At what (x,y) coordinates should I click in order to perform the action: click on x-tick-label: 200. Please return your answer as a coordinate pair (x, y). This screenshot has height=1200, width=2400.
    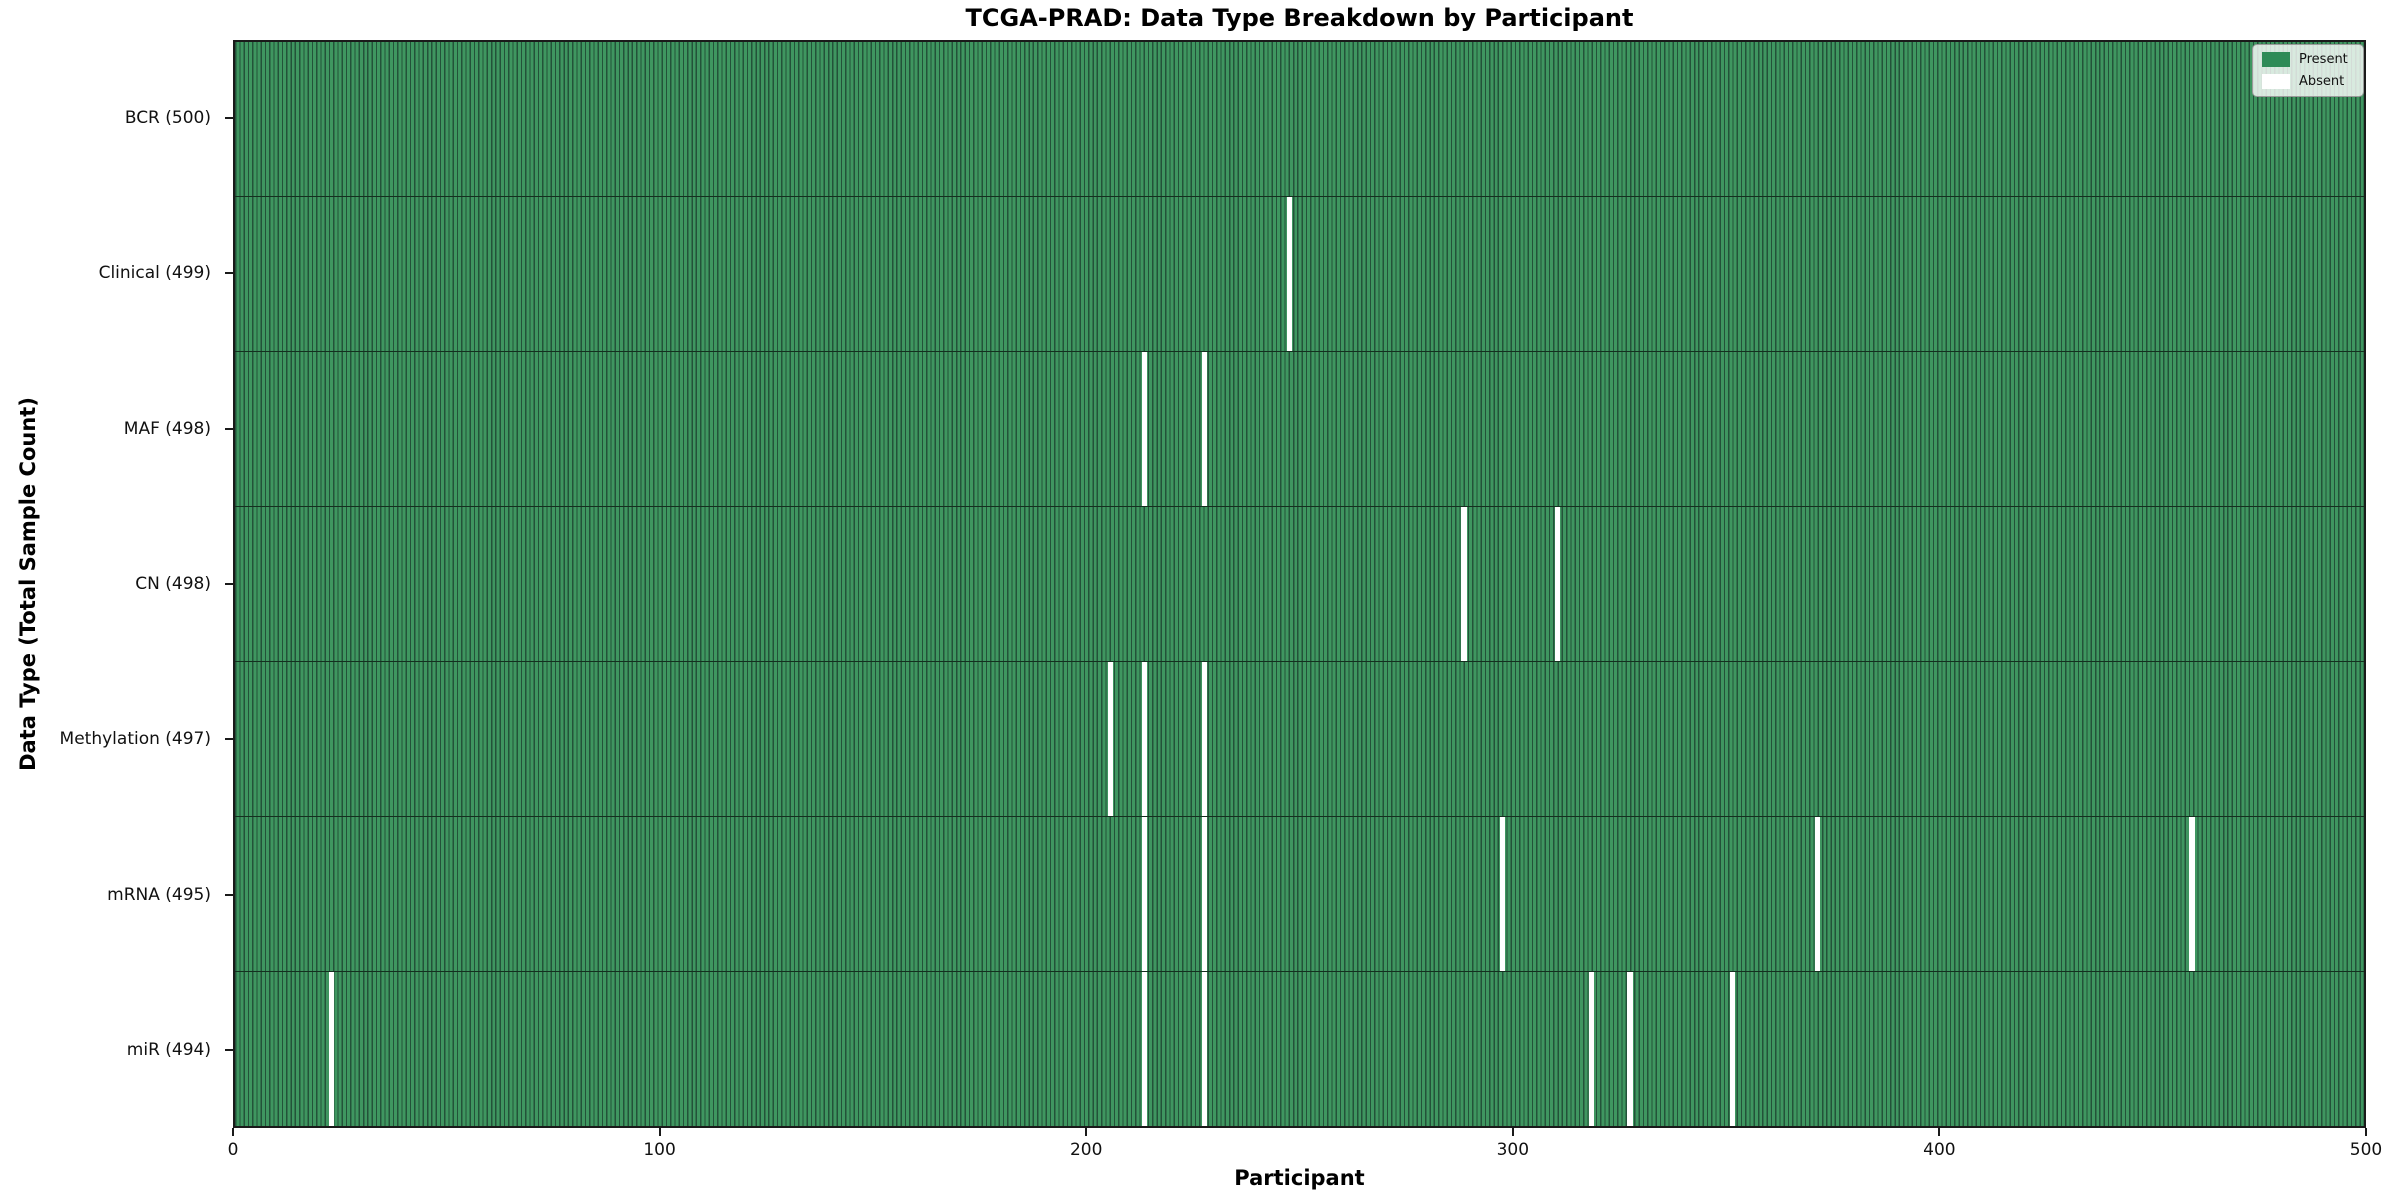
    Looking at the image, I should click on (1086, 1150).